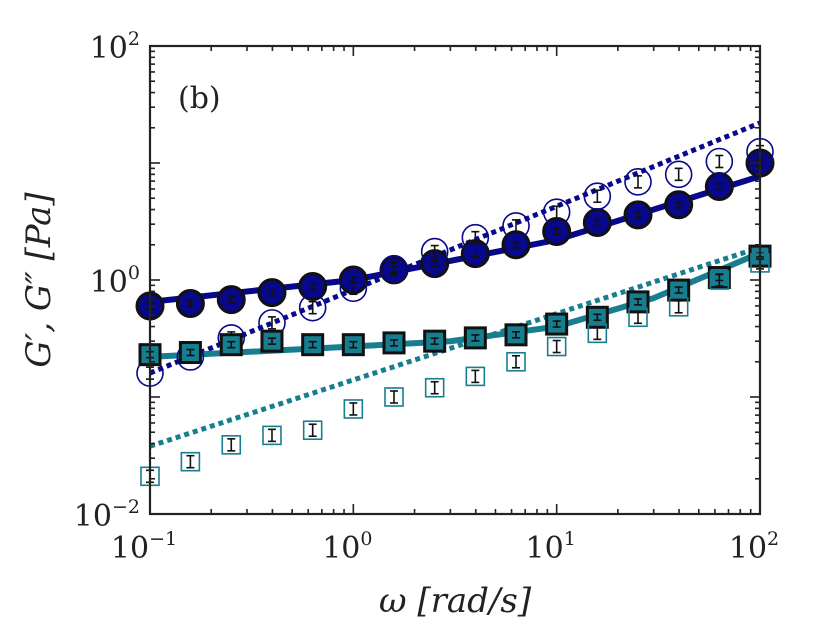  What do you see at coordinates (115, 47) in the screenshot?
I see `y-tick-label: 10²` at bounding box center [115, 47].